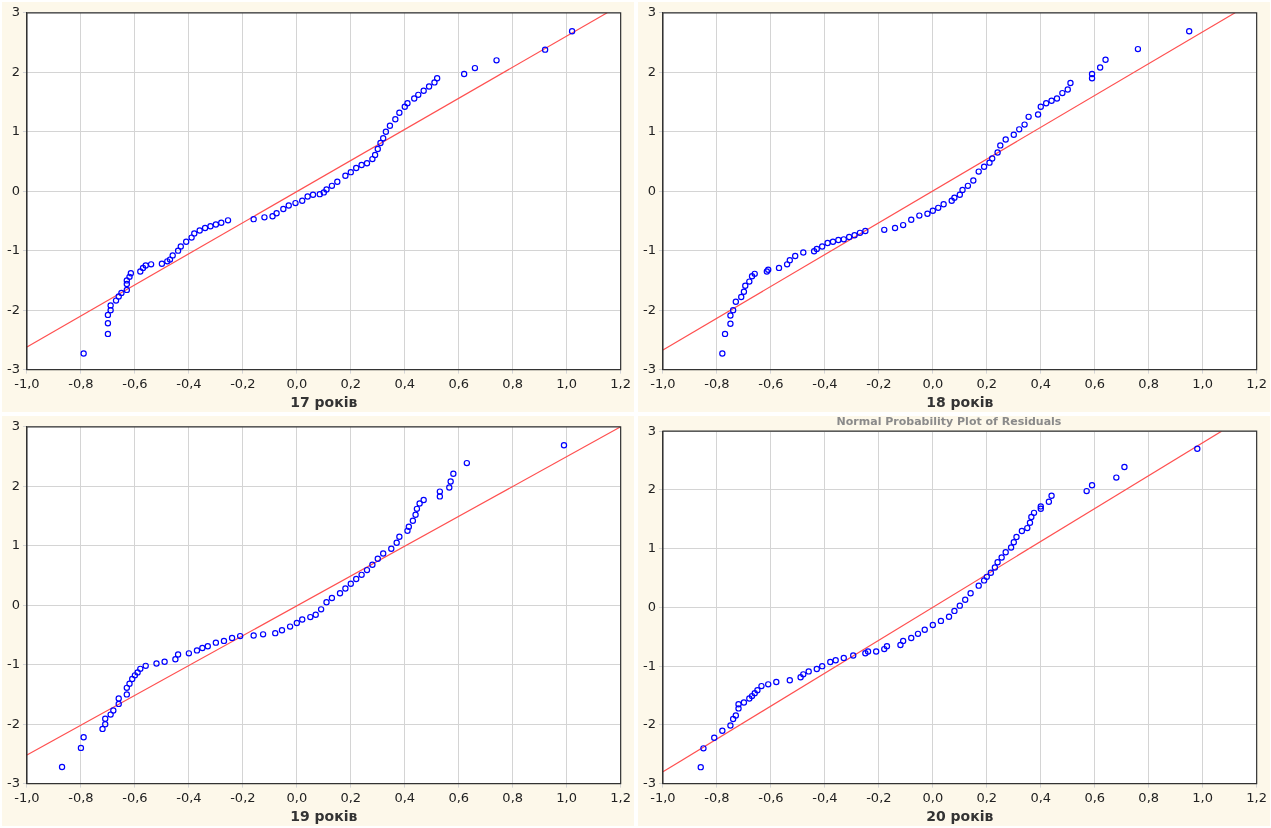 The width and height of the screenshot is (1271, 828). I want to click on x-axis-title: 19 років, so click(324, 816).